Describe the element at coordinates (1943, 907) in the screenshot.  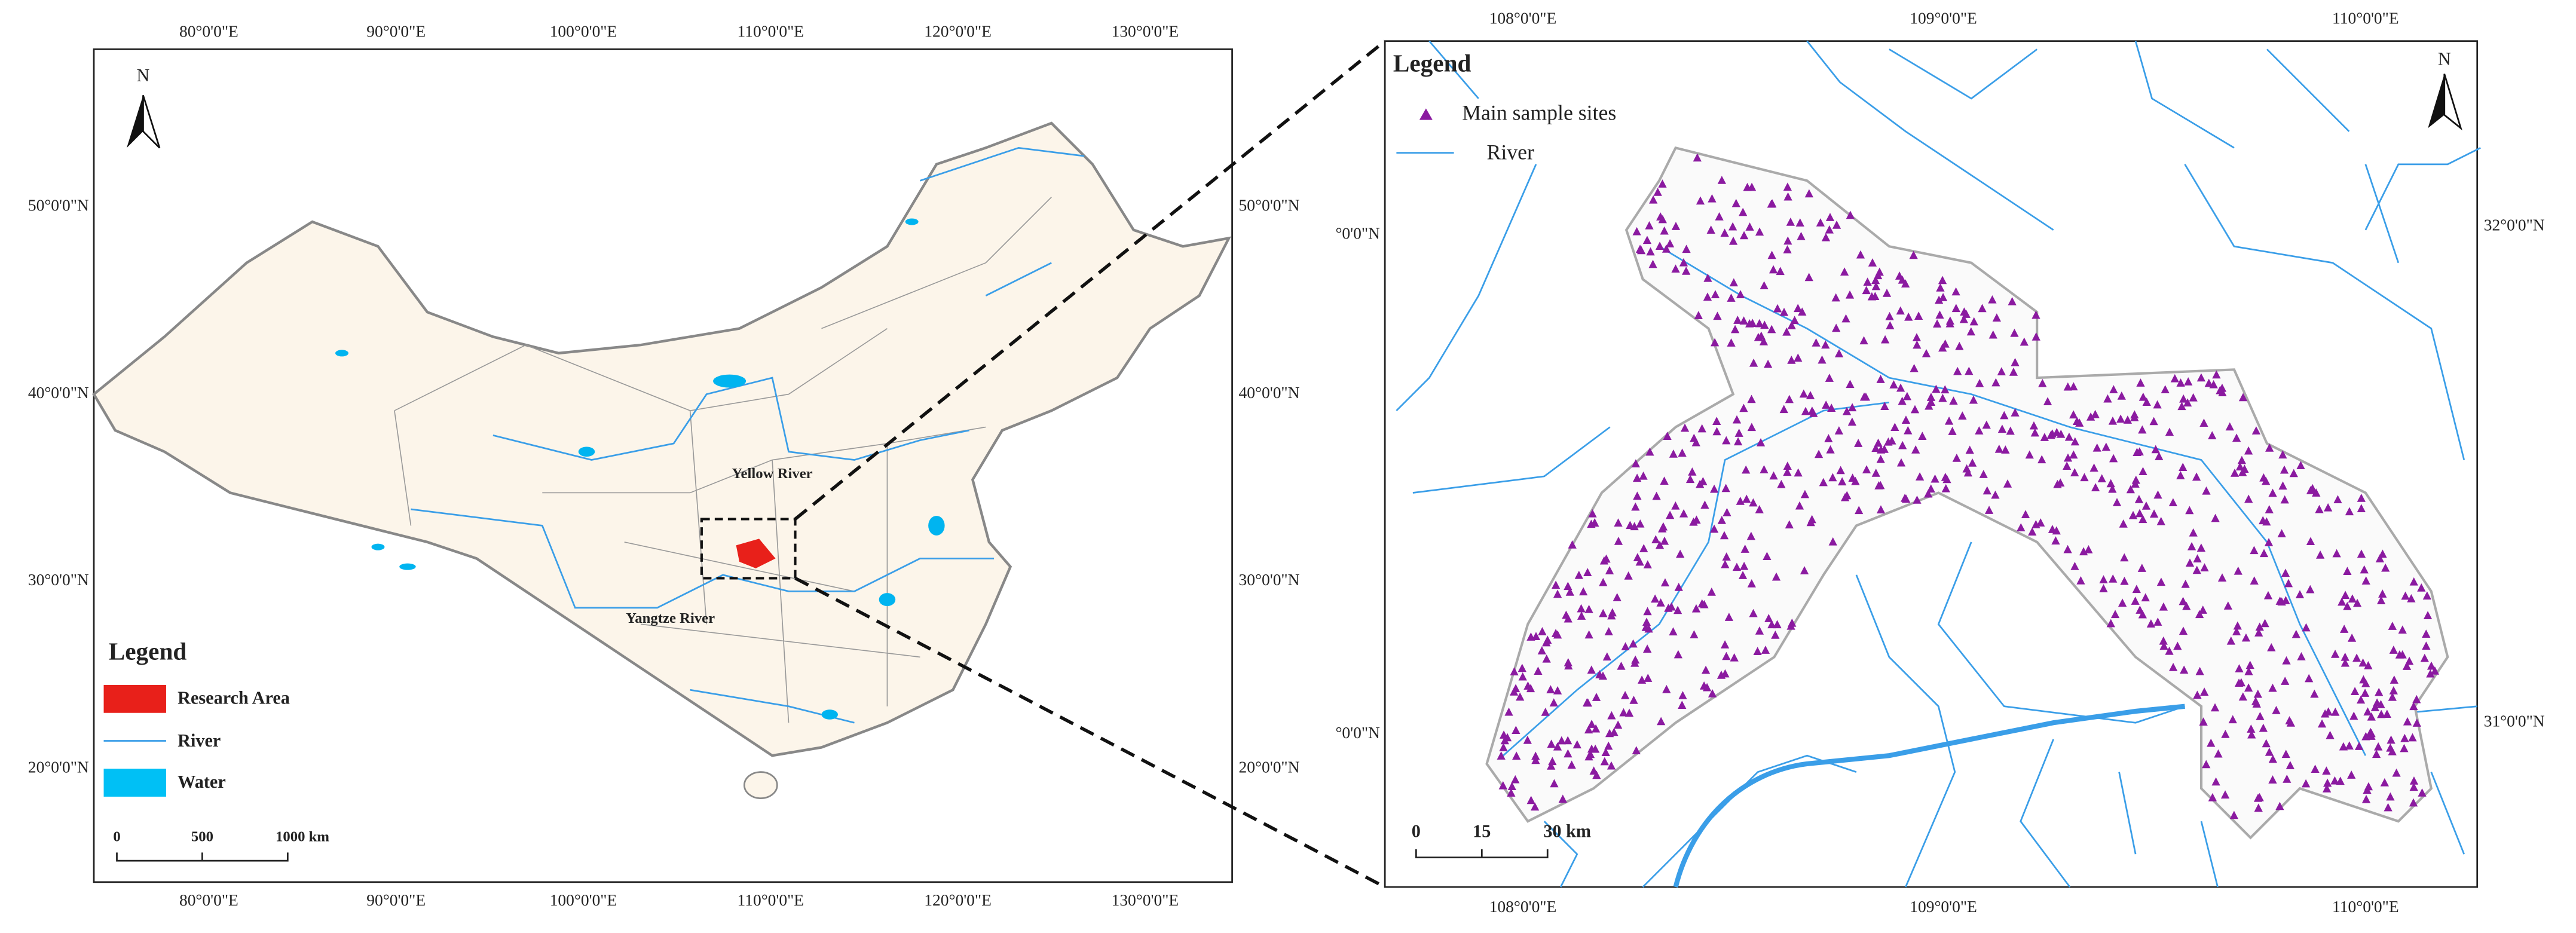
I see `coordinate-label: 109°0'0"E` at that location.